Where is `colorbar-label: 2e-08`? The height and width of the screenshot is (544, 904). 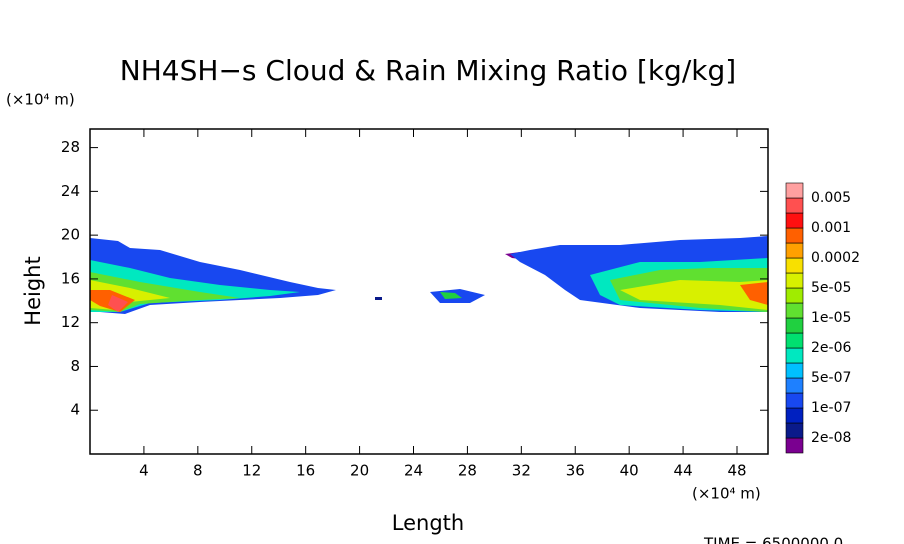 colorbar-label: 2e-08 is located at coordinates (831, 438).